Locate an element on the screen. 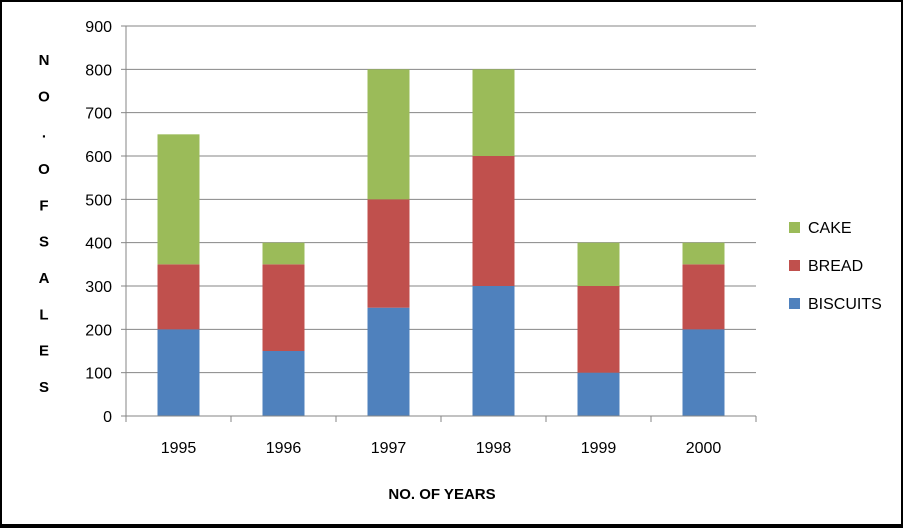 This screenshot has width=903, height=528. y-tick-label: 600 is located at coordinates (98, 157).